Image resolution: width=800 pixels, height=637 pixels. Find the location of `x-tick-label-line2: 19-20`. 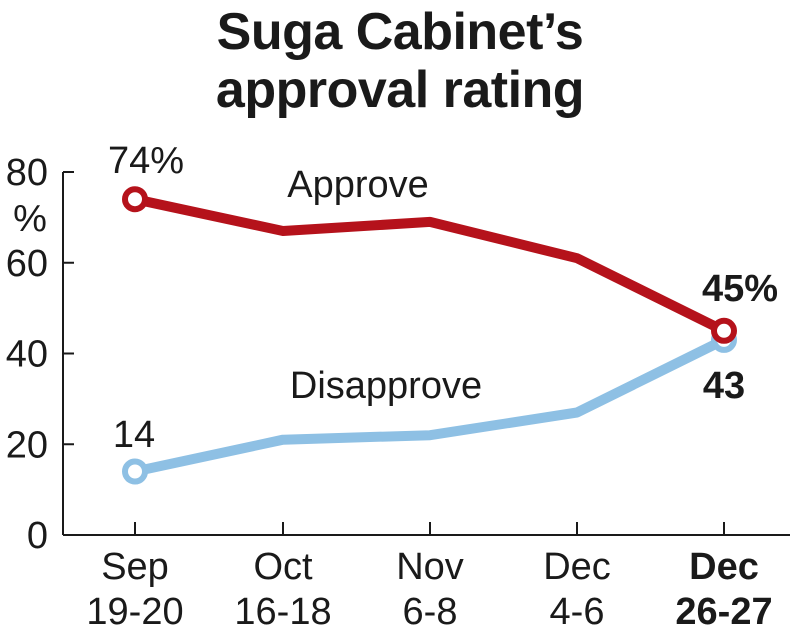

x-tick-label-line2: 19-20 is located at coordinates (134, 612).